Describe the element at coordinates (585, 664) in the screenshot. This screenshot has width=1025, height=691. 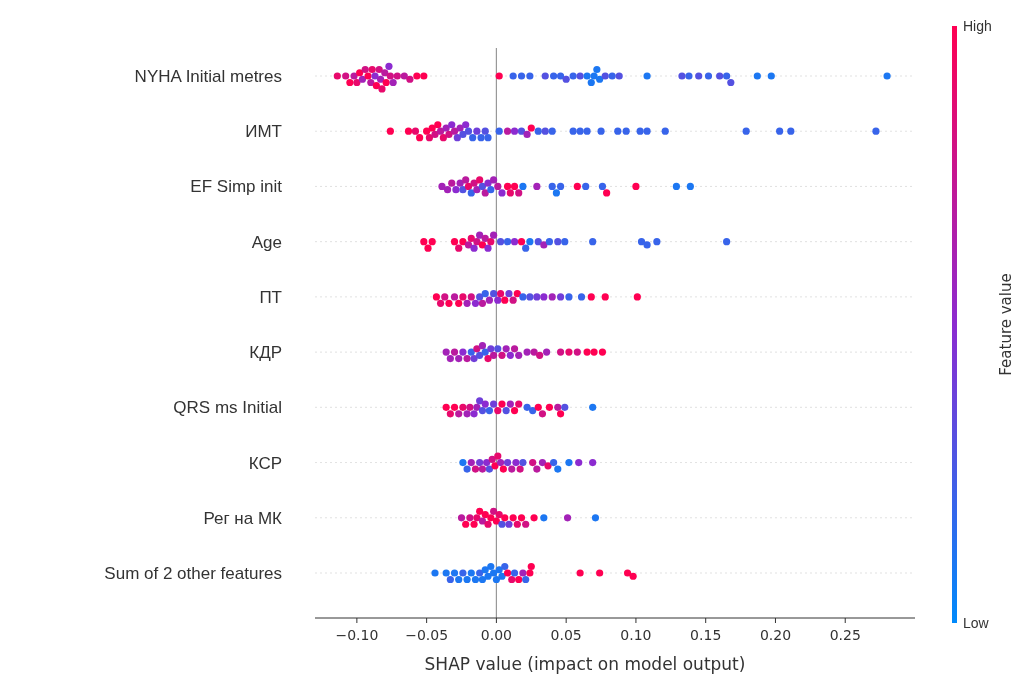
I see `x-axis-title: SHAP value (impact on model output)` at that location.